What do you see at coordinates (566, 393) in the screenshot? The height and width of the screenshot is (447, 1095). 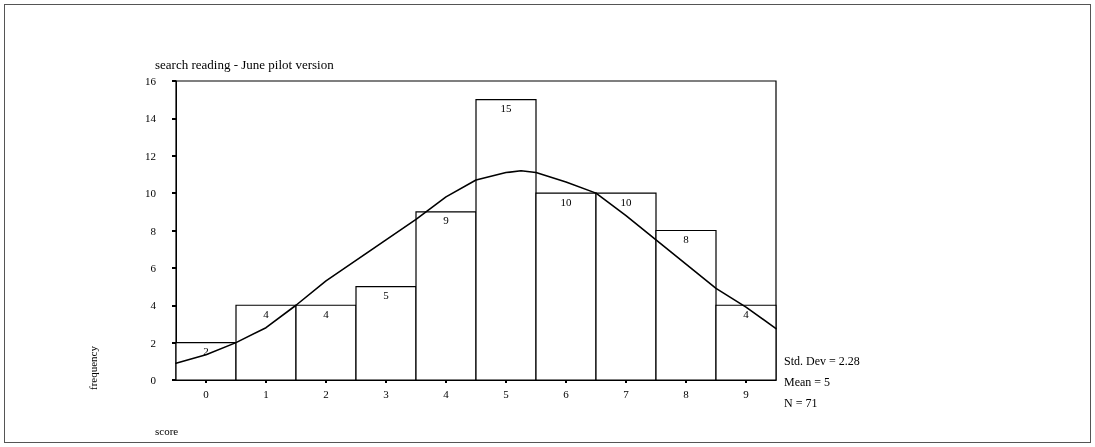 I see `x-tick-label: 6` at bounding box center [566, 393].